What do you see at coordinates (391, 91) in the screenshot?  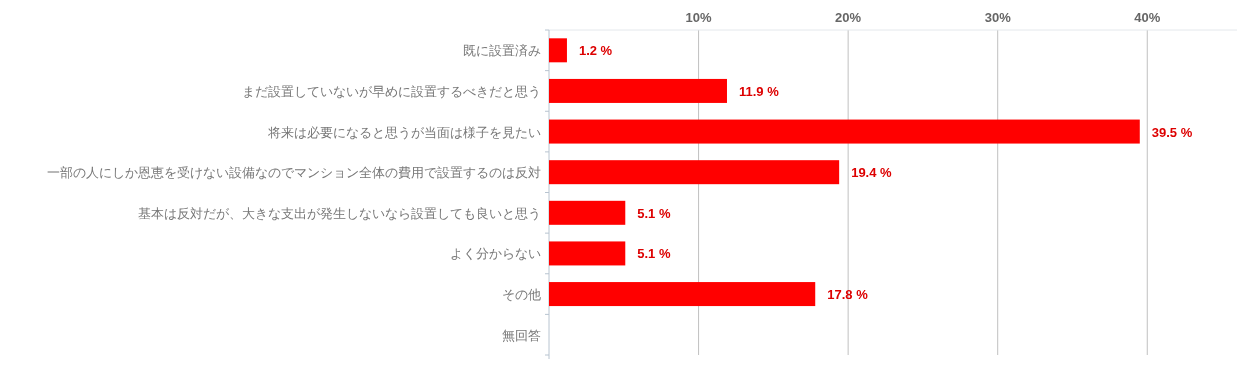 I see `y-tick-label: まだ設置していないが早めに設置するべきだと思う` at bounding box center [391, 91].